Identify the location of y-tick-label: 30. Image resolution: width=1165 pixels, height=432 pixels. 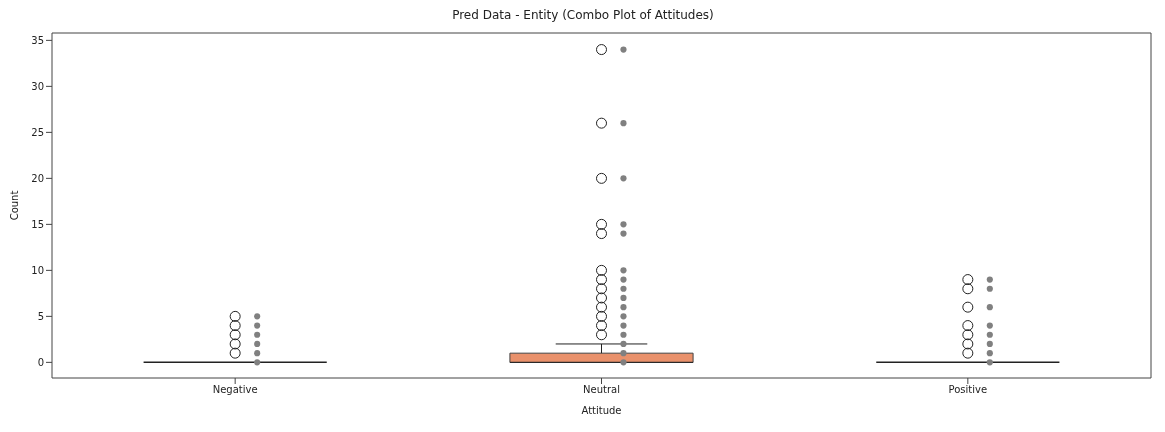
(37, 86).